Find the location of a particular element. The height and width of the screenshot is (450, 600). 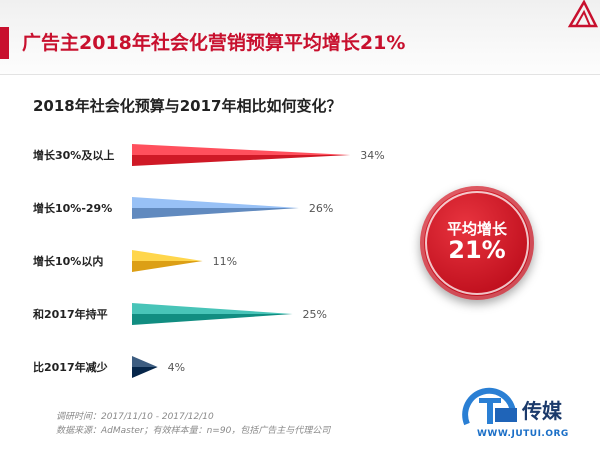

watermark-url: WWW.JUTUI.ORG is located at coordinates (523, 434).